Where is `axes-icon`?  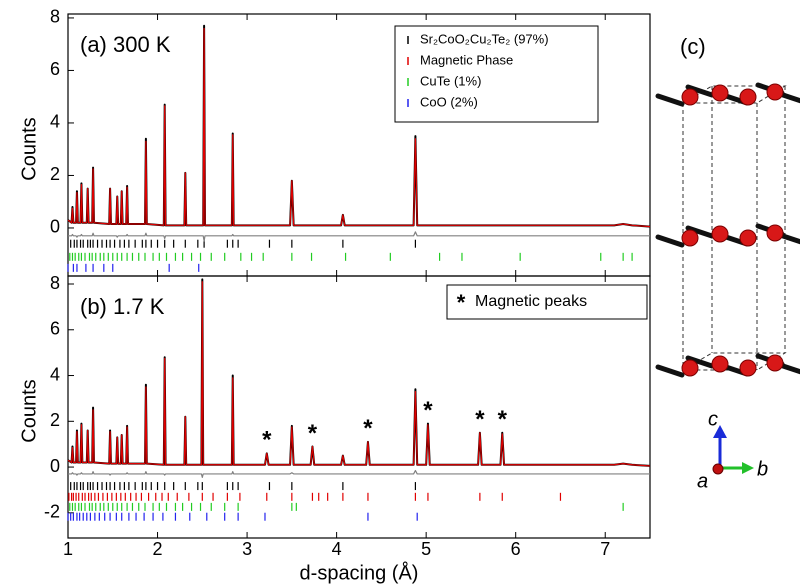
axes-icon is located at coordinates (733, 450).